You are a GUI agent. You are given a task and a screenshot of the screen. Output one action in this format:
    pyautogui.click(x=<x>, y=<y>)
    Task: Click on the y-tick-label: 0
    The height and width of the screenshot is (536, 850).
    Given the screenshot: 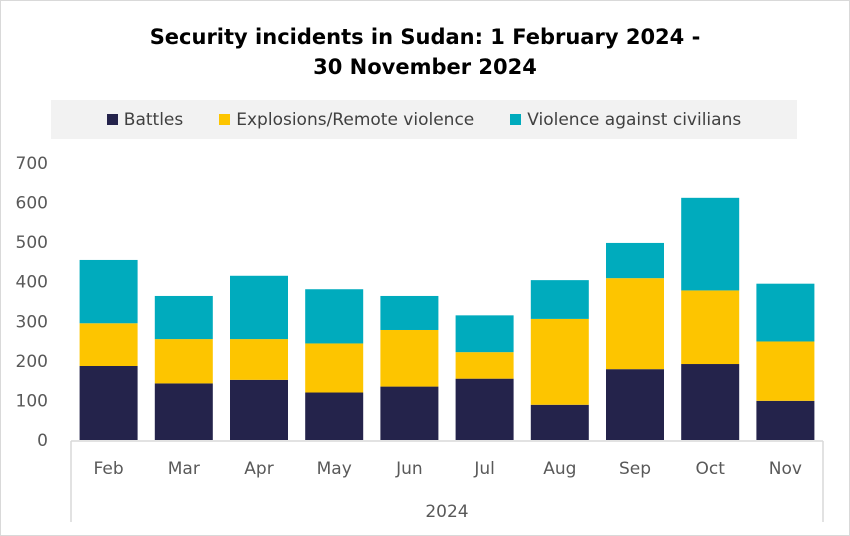 What is the action you would take?
    pyautogui.click(x=42, y=441)
    